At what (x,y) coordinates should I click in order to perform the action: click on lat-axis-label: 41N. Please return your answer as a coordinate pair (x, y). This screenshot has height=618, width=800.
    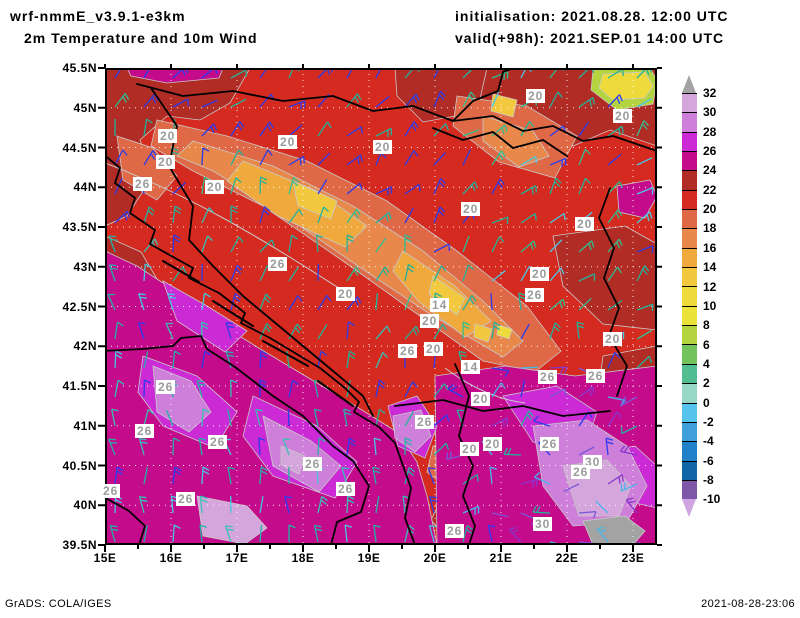
    Looking at the image, I should click on (85, 425).